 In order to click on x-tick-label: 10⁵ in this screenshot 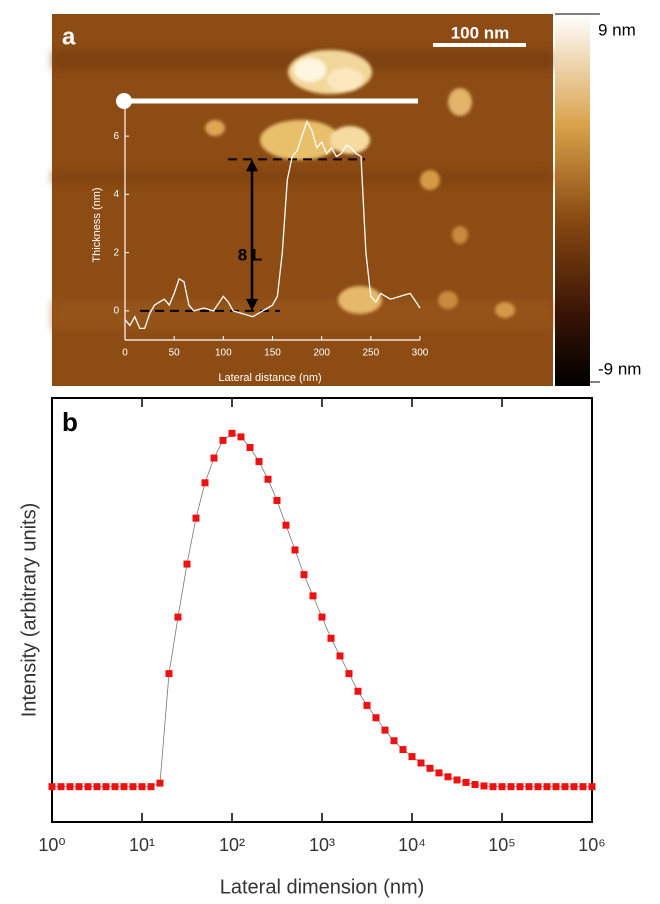, I will do `click(501, 845)`.